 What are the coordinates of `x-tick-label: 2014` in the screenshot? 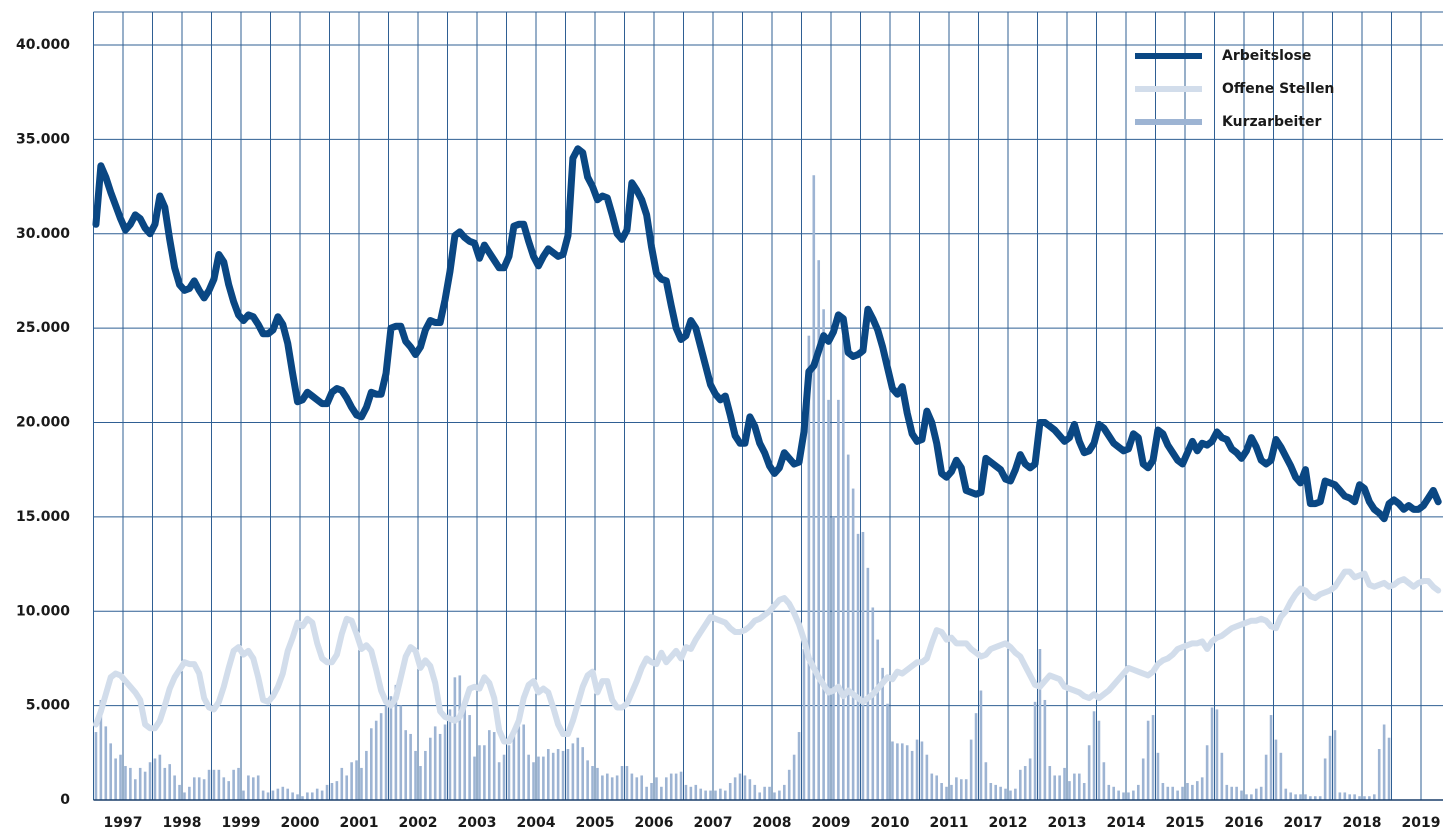 It's located at (1126, 823).